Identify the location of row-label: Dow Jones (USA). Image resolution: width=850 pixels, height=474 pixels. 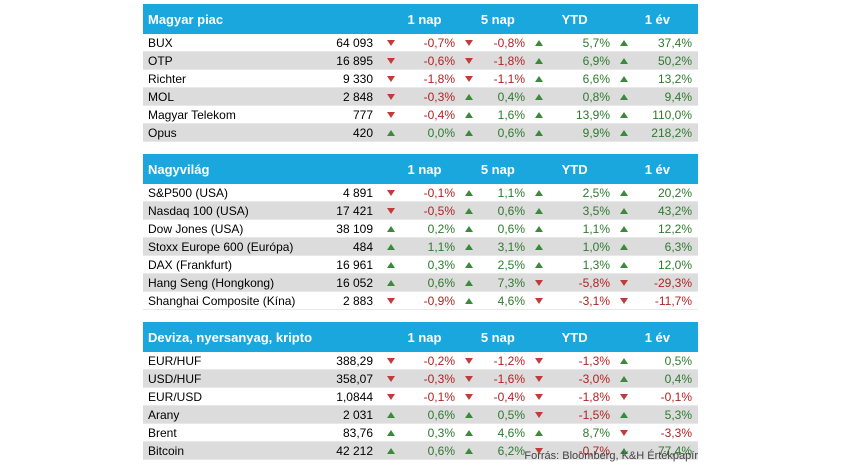
(196, 228).